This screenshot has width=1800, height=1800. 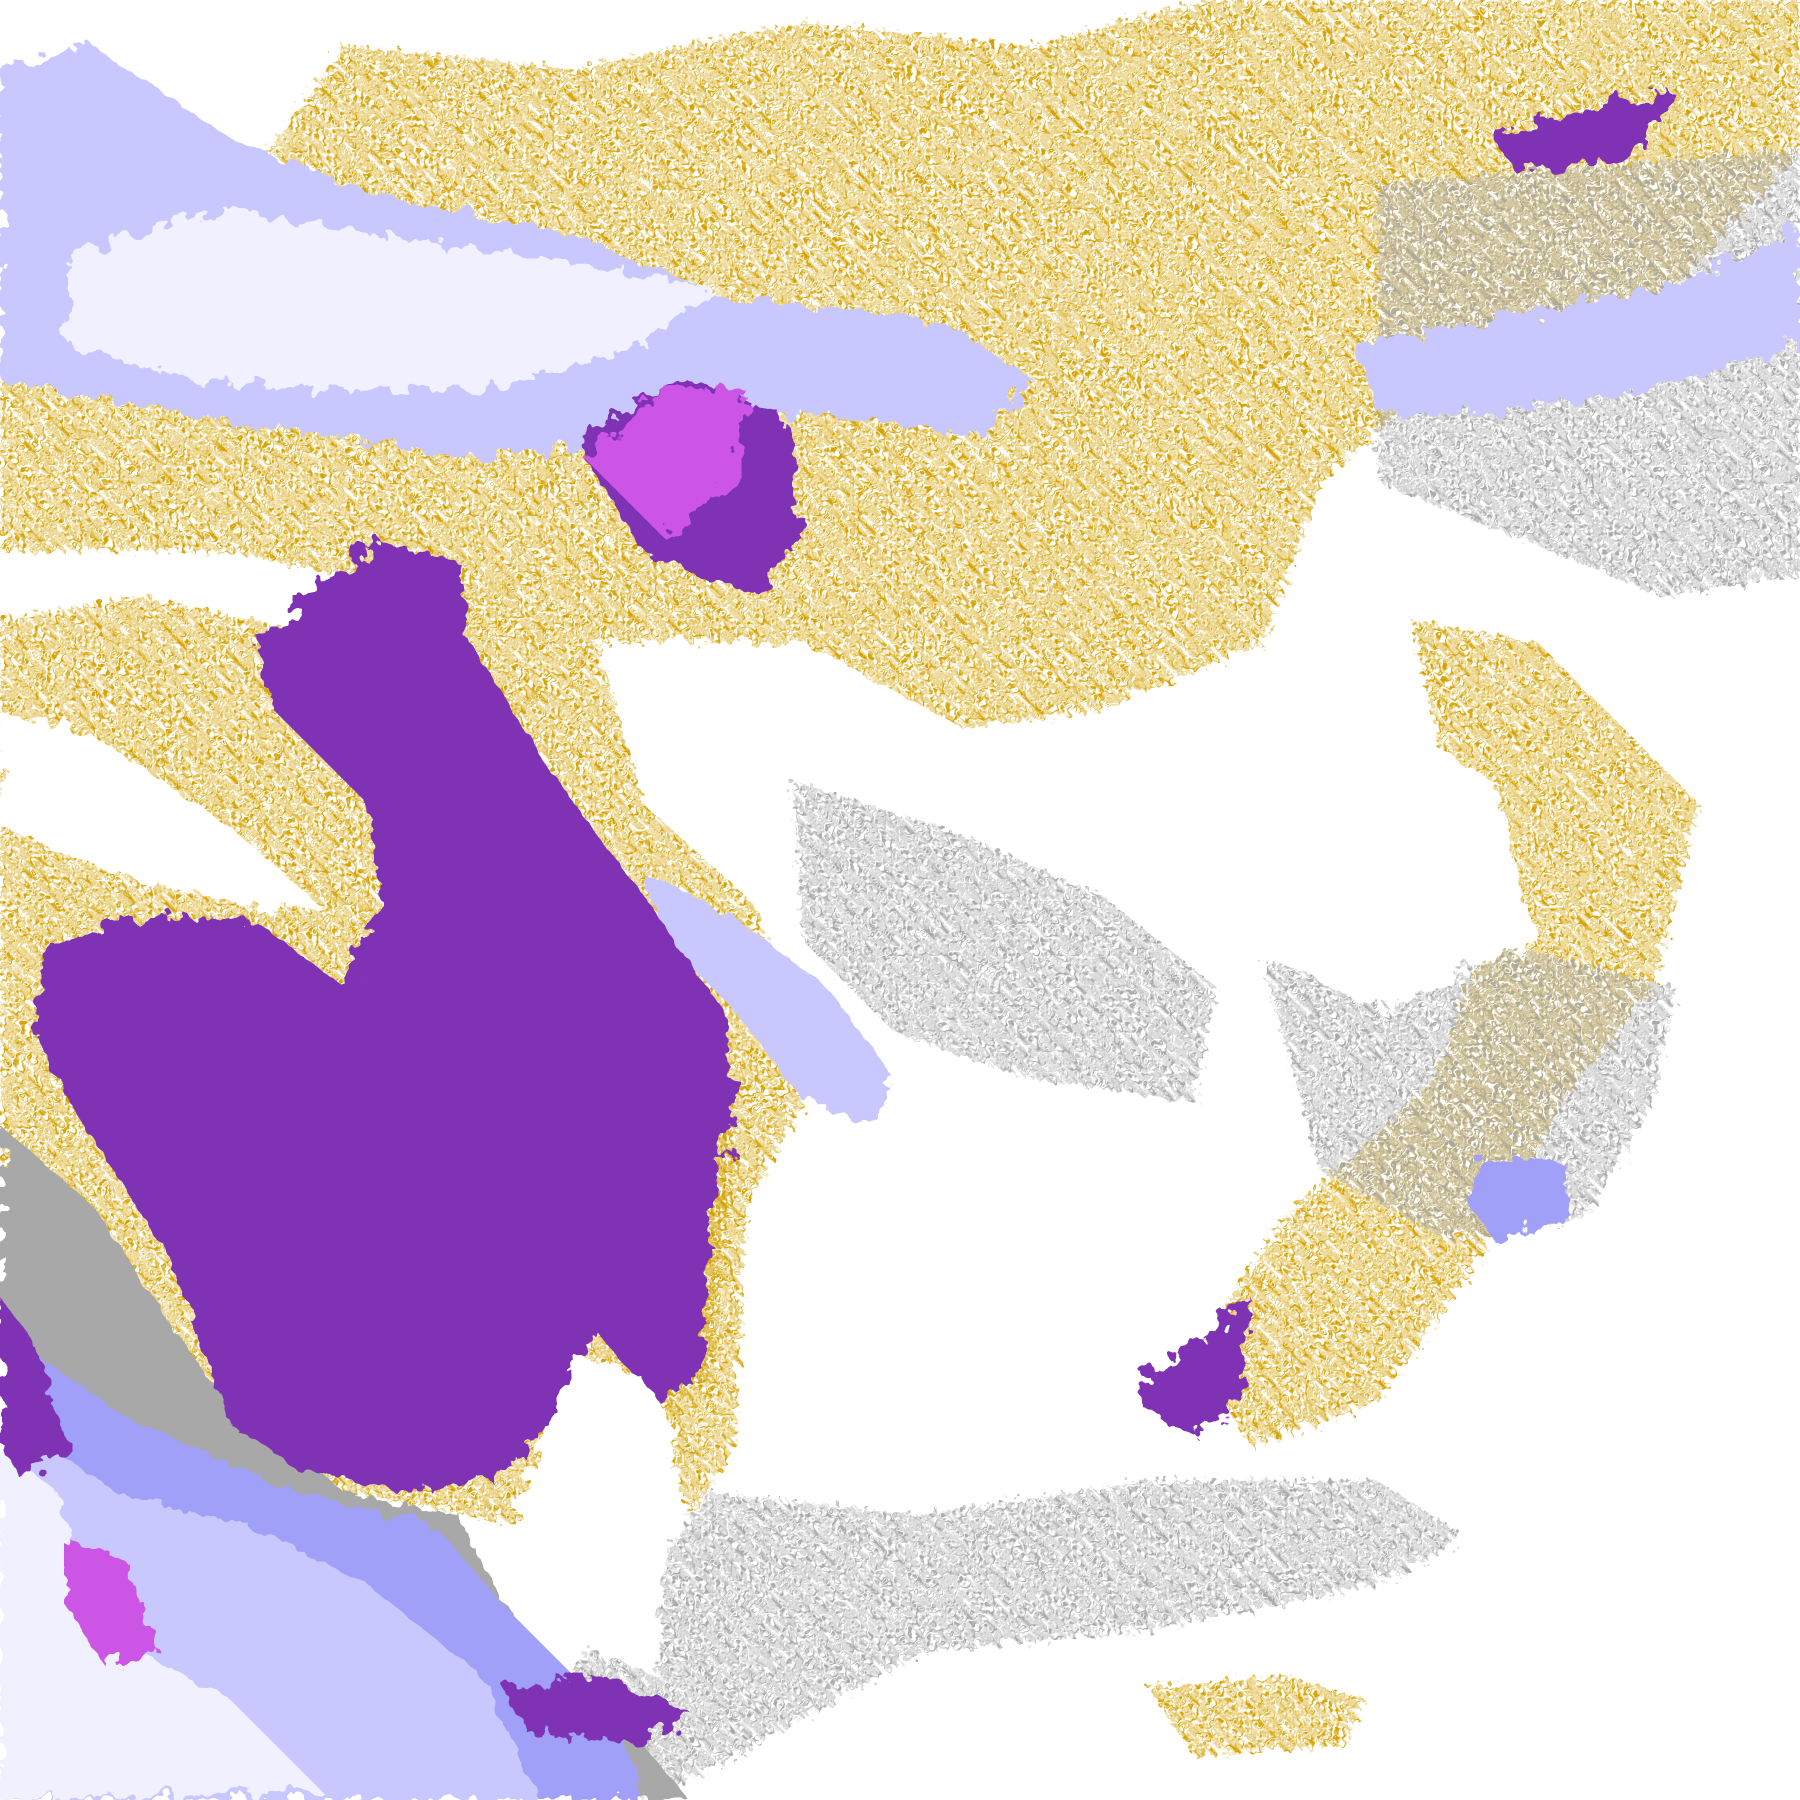 I want to click on gold-region-south-east, so click(x=1257, y=1716).